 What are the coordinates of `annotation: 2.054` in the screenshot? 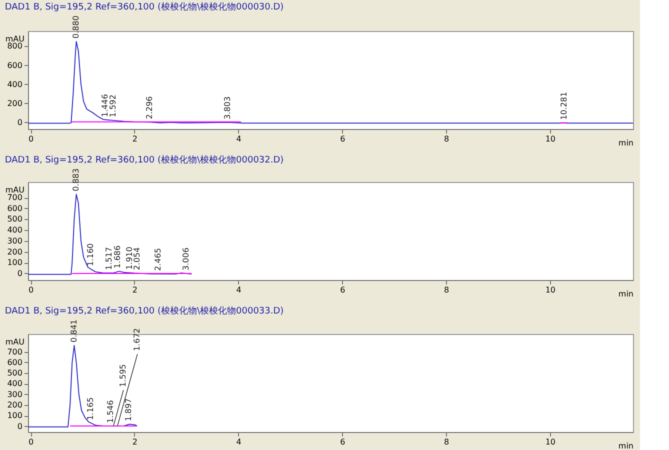 It's located at (137, 258).